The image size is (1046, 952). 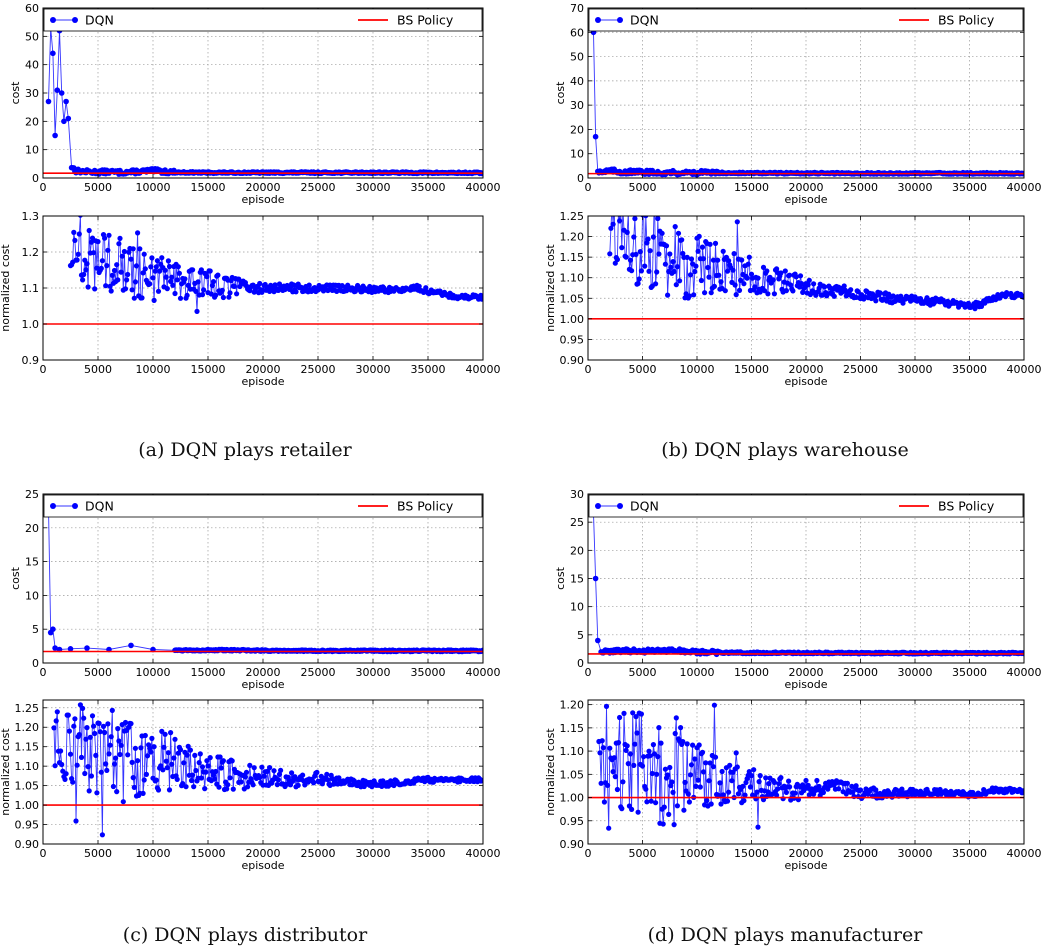 What do you see at coordinates (263, 506) in the screenshot?
I see `legend-box` at bounding box center [263, 506].